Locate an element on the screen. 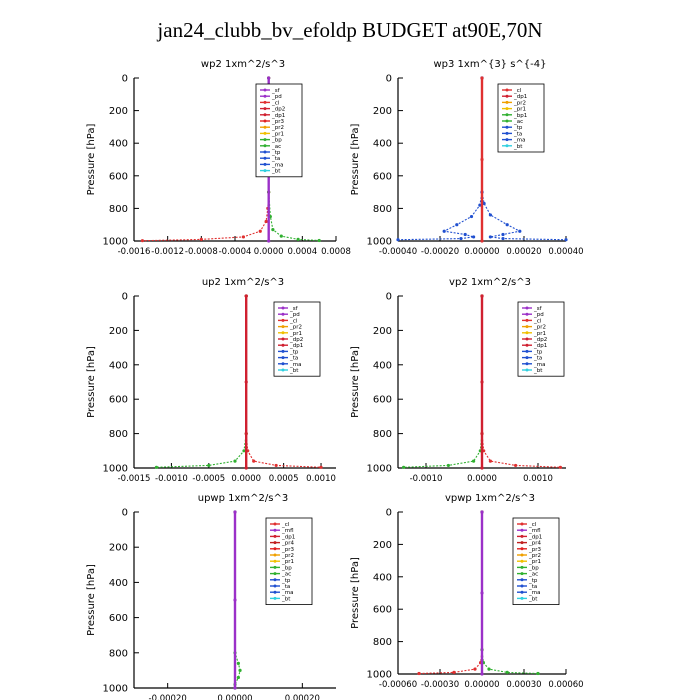  x-tick-label: 0.0004 is located at coordinates (302, 252).